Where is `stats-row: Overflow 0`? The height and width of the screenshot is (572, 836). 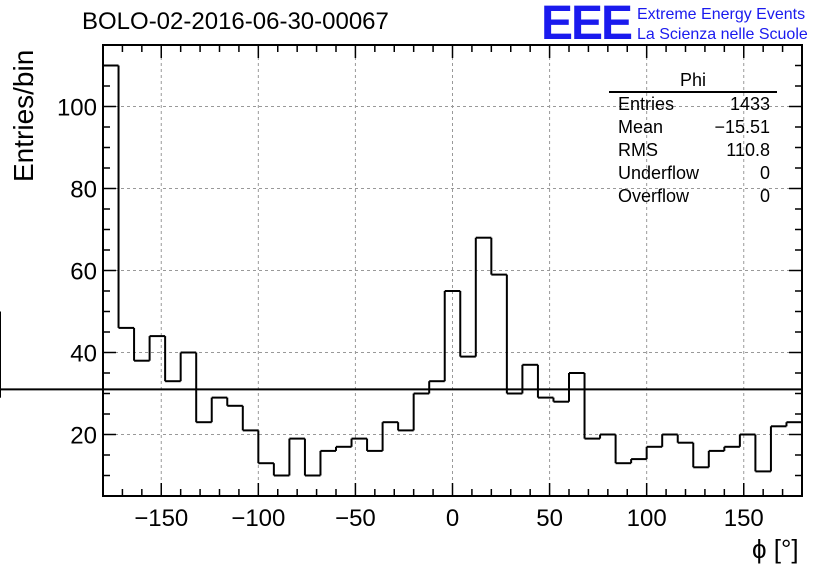 stats-row: Overflow 0 is located at coordinates (693, 196).